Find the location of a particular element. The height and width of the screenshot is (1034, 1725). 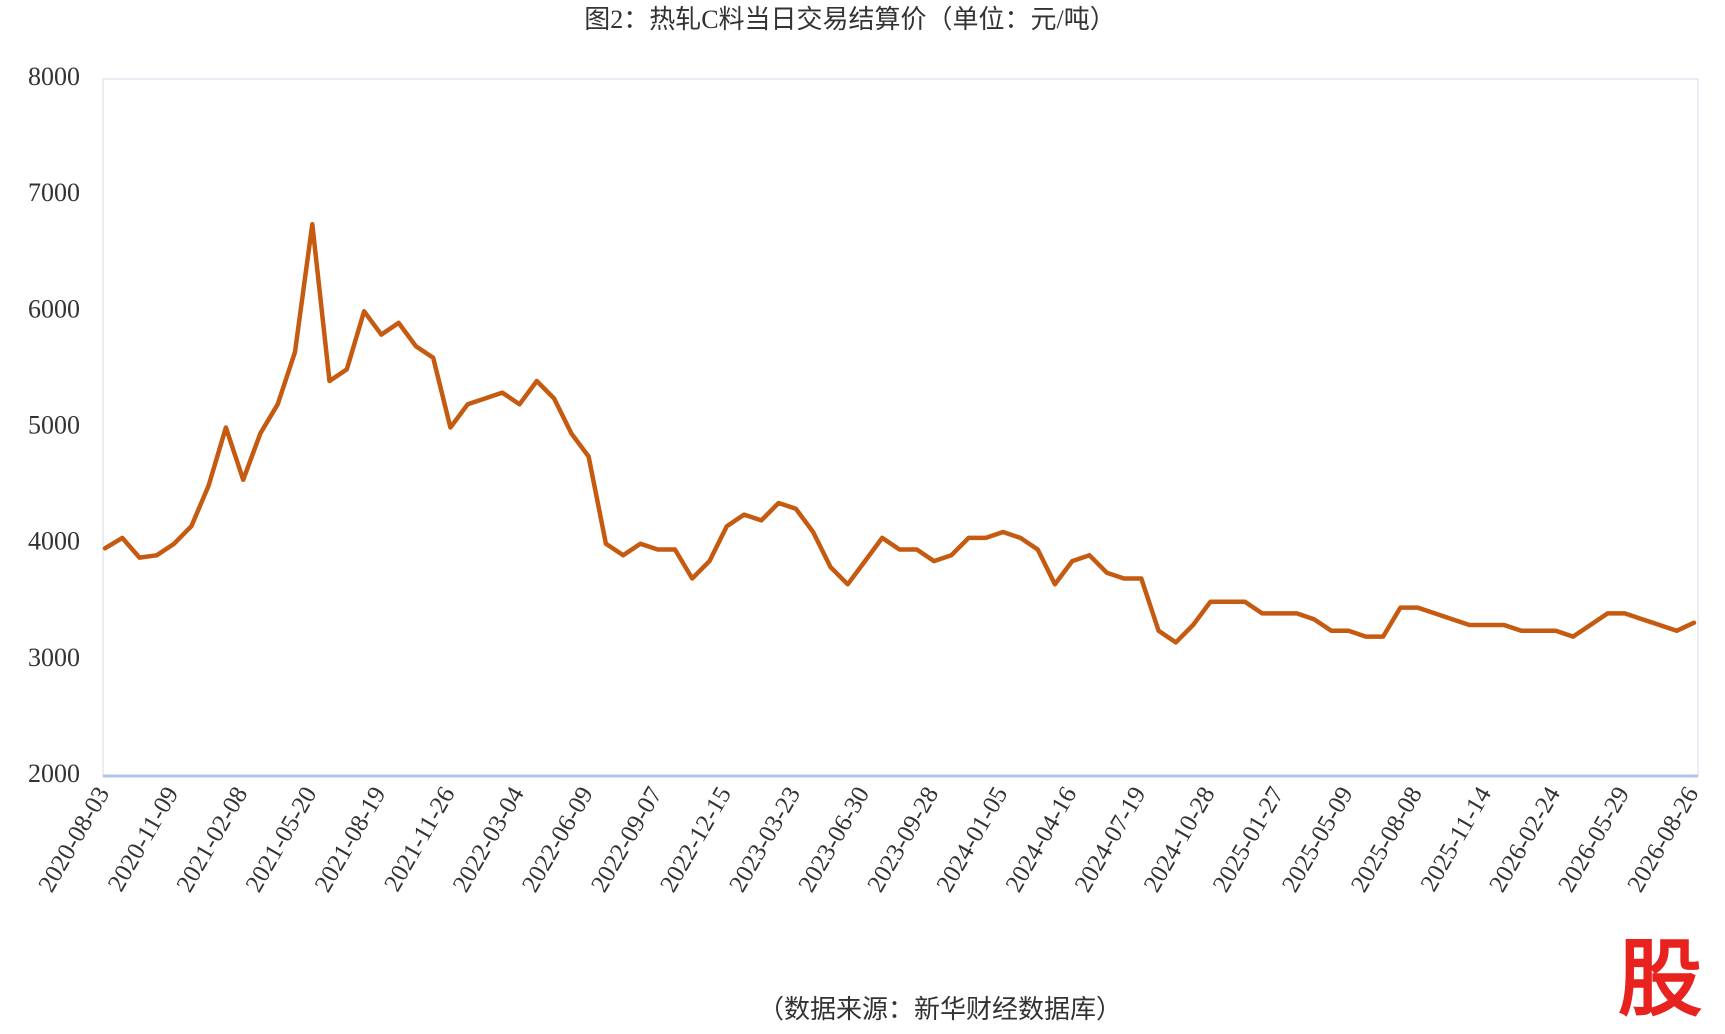

x-tick-label: 2023-06-30 is located at coordinates (834, 839).